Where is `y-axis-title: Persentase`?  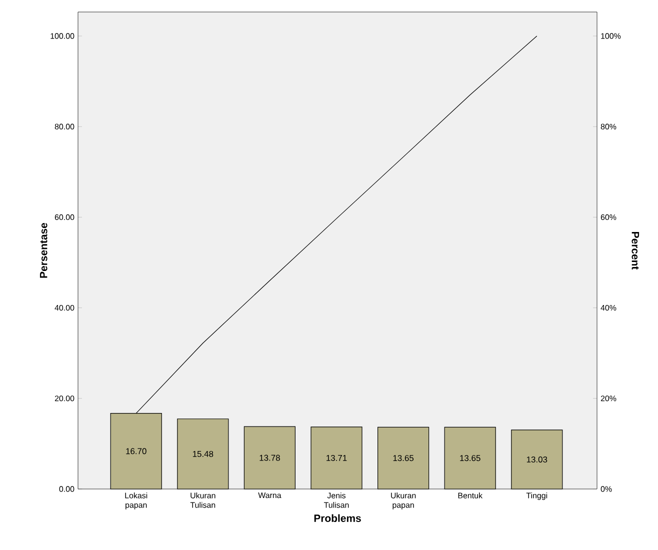
y-axis-title: Persentase is located at coordinates (44, 250).